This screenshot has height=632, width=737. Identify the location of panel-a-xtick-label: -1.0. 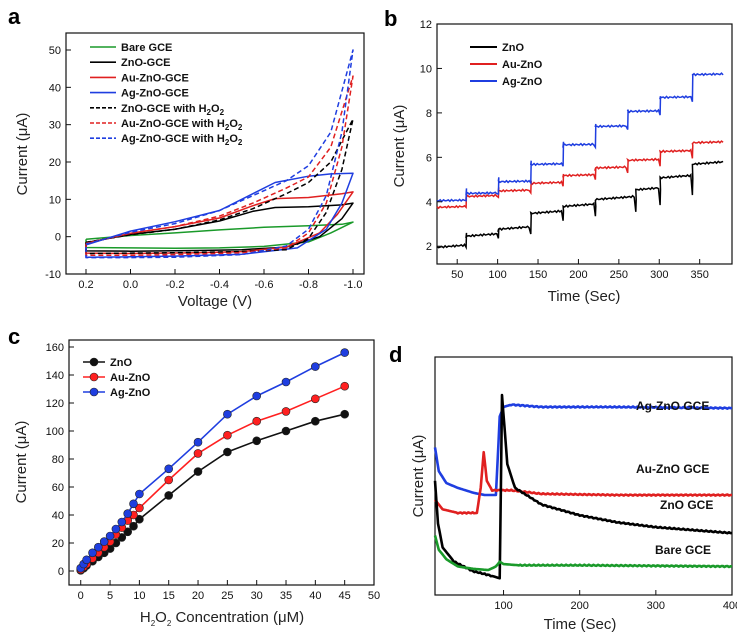
(353, 285).